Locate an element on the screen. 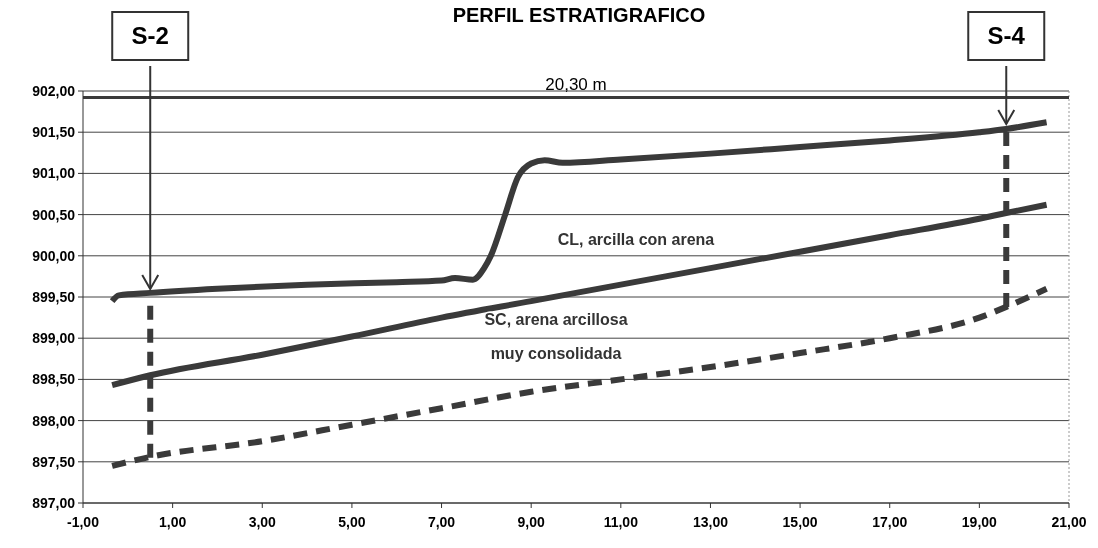 This screenshot has width=1098, height=548. annotation: SC, arena arcillosa is located at coordinates (556, 319).